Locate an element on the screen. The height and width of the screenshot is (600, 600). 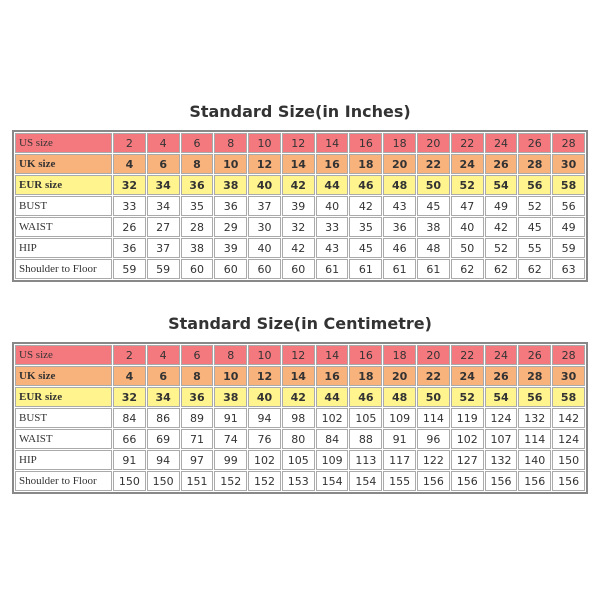
cell: 71 is located at coordinates (197, 439).